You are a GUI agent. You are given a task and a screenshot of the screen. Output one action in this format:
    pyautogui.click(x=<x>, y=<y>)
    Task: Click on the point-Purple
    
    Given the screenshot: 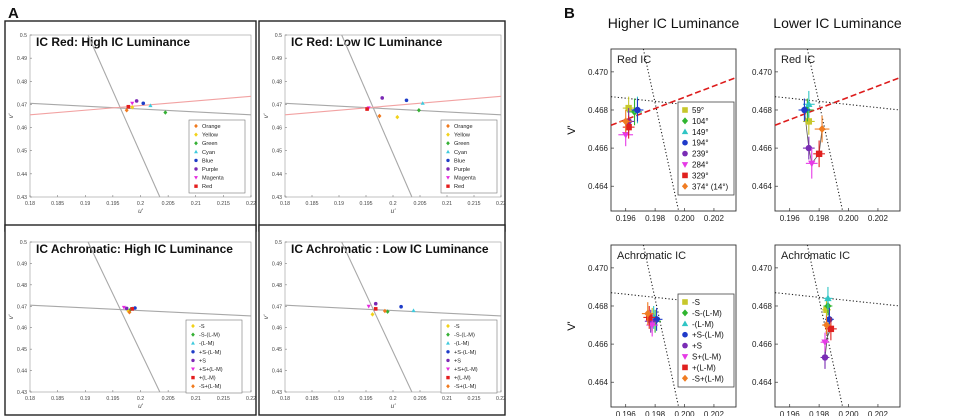 What is the action you would take?
    pyautogui.click(x=382, y=98)
    